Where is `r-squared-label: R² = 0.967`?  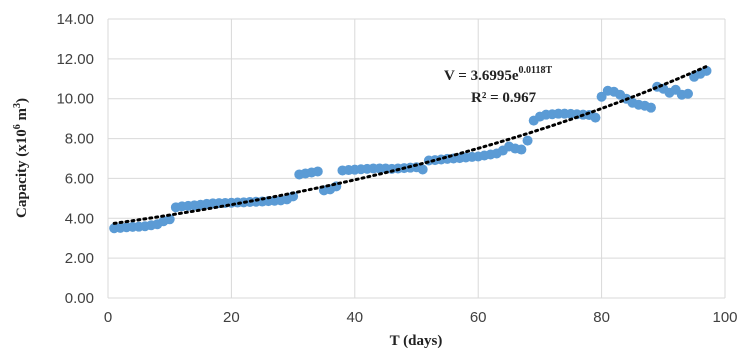
r-squared-label: R² = 0.967 is located at coordinates (504, 98).